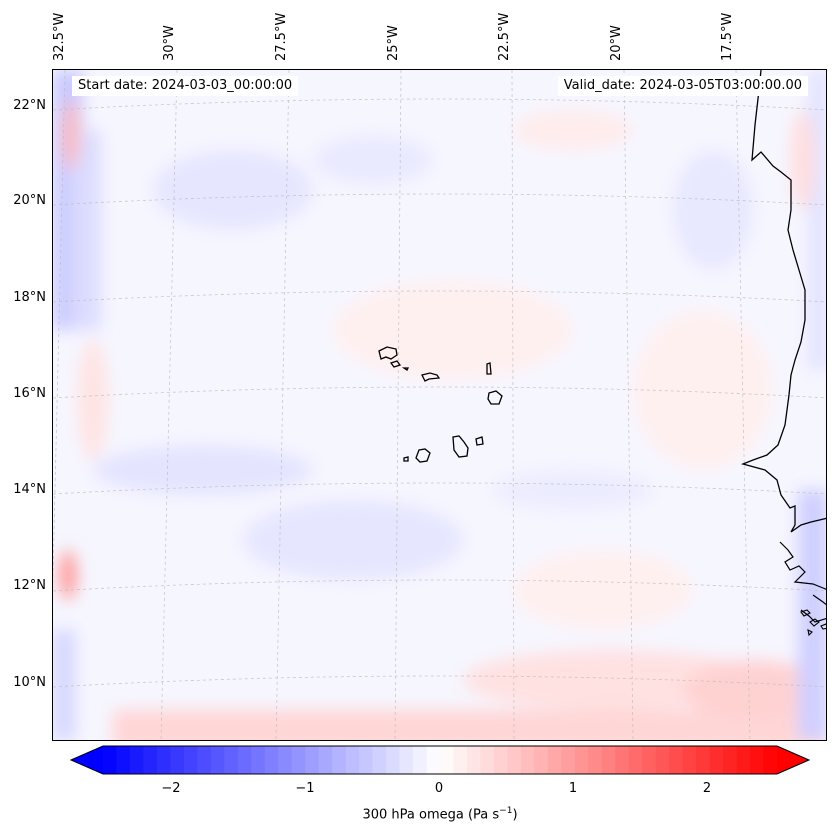  I want to click on colorbar-tick-0: 0, so click(439, 788).